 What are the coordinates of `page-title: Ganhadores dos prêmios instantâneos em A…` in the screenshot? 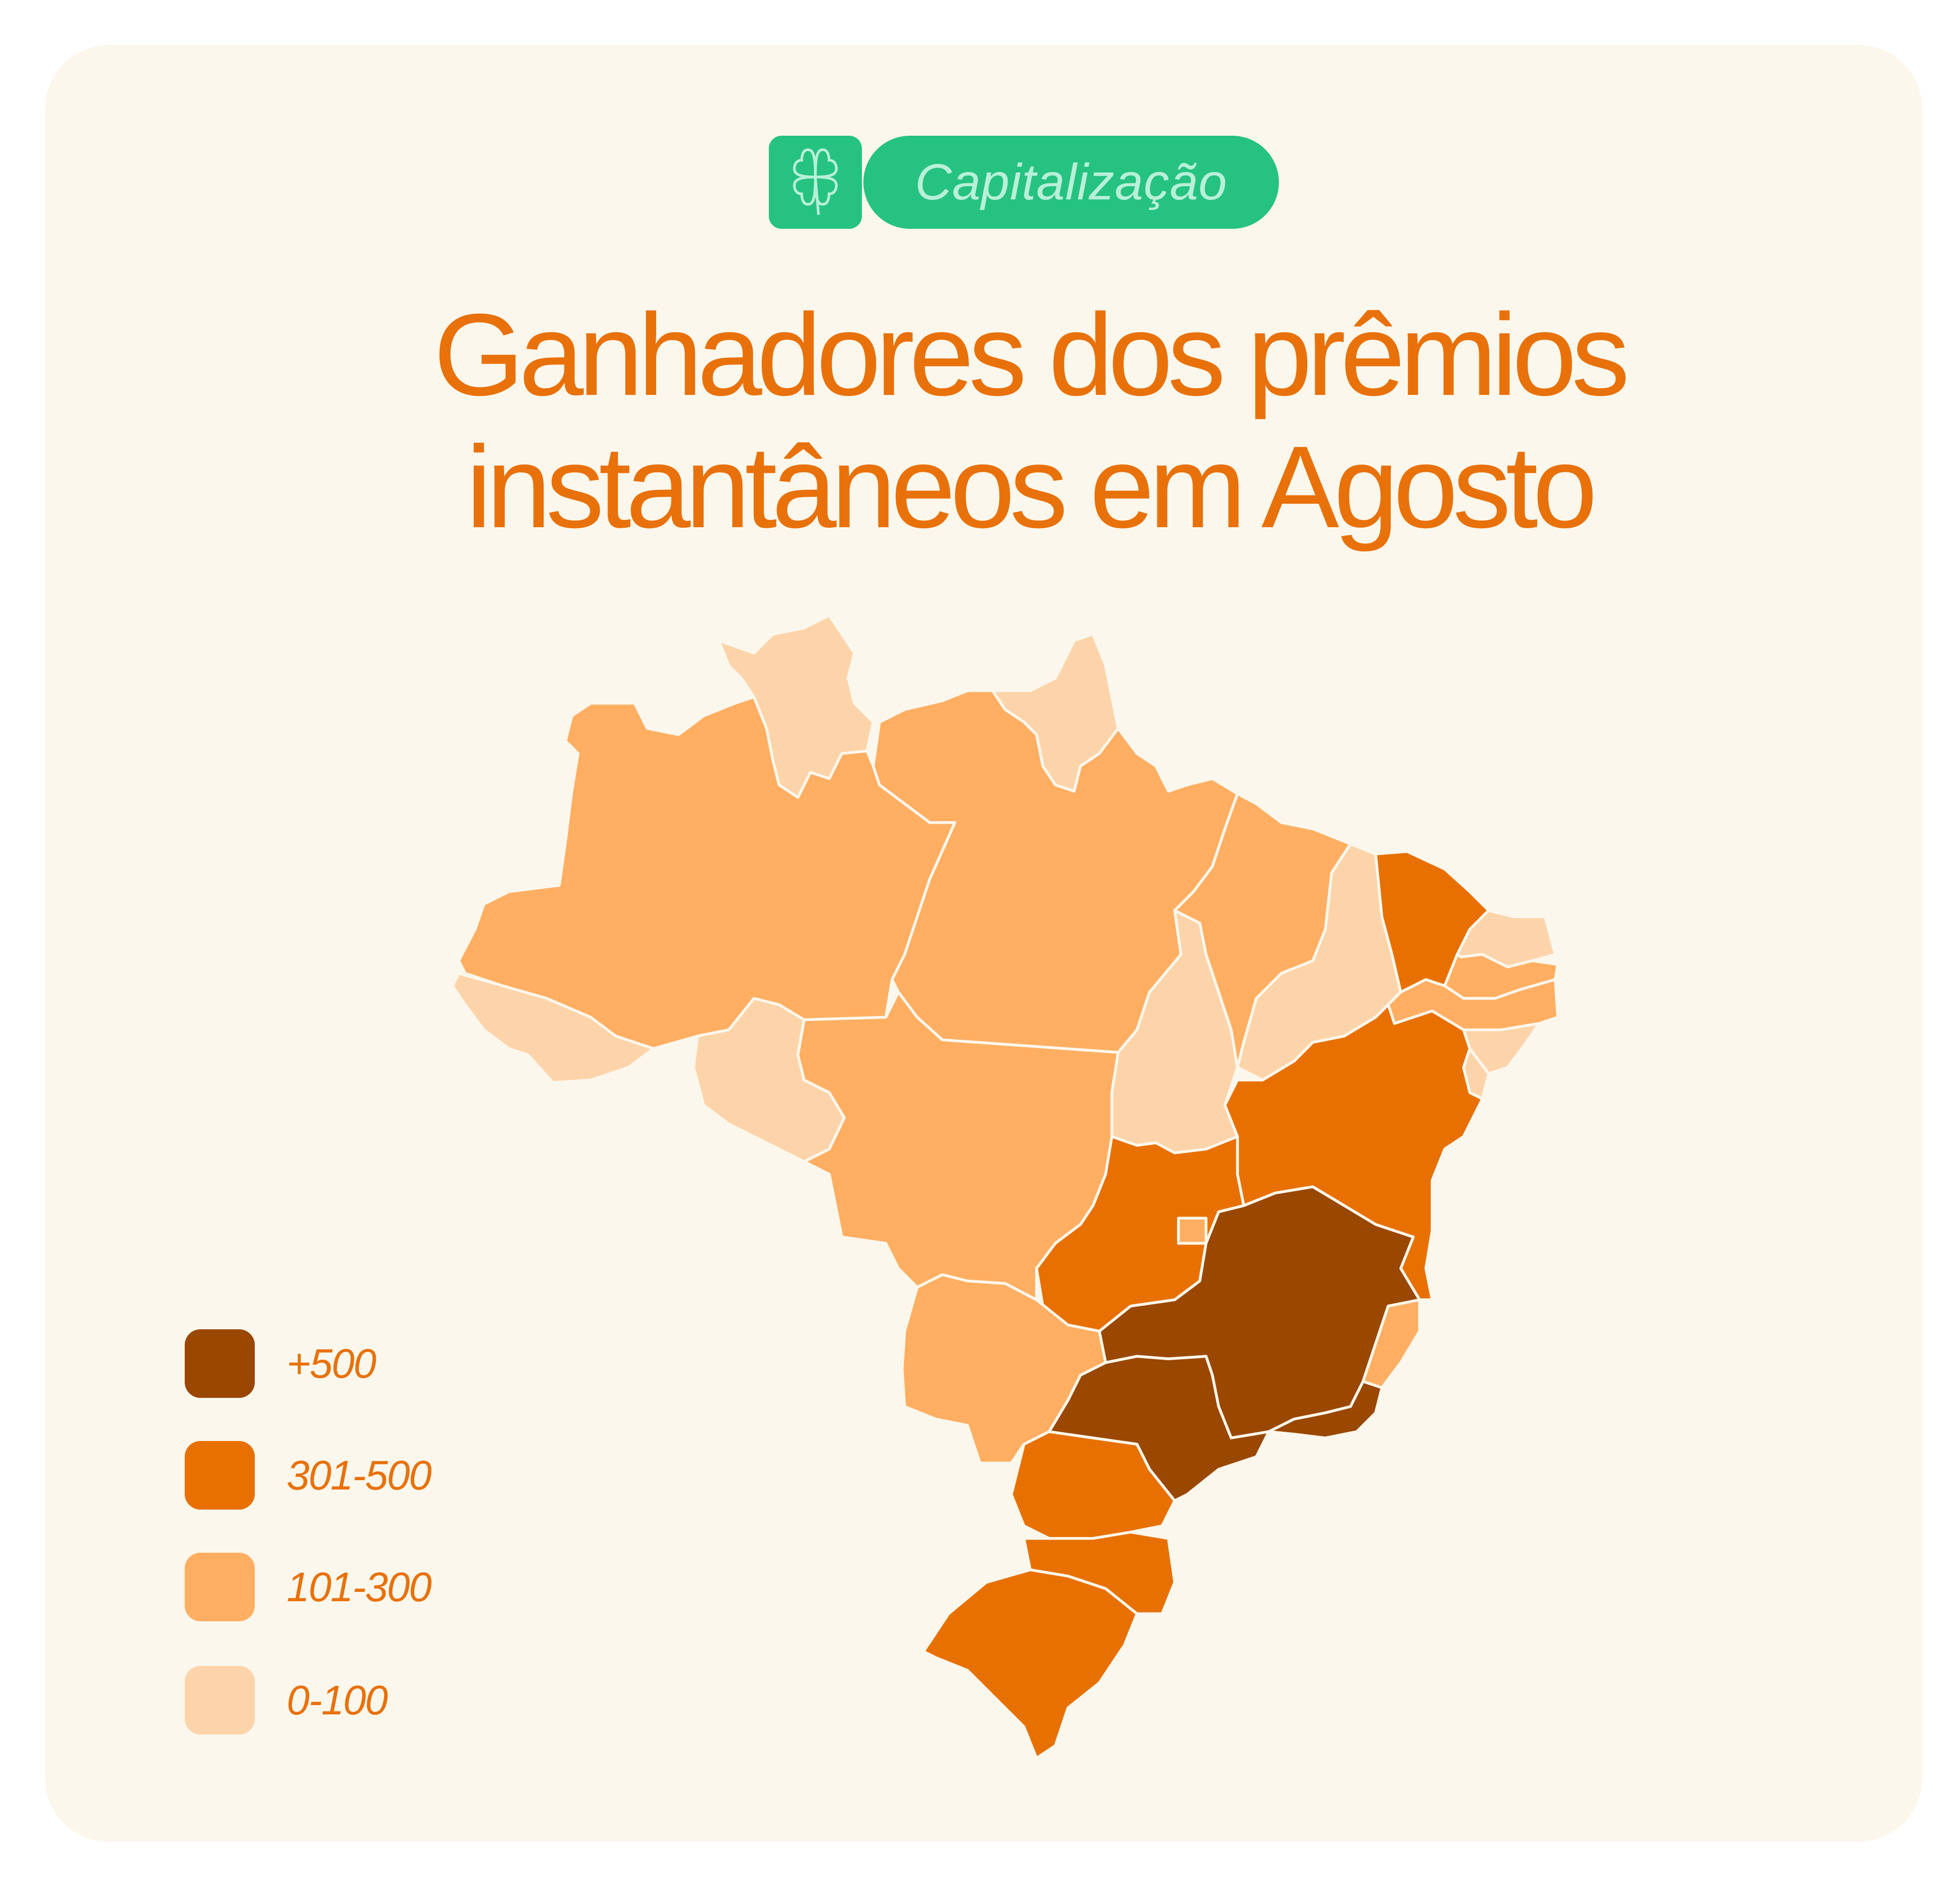 It's located at (1004, 421).